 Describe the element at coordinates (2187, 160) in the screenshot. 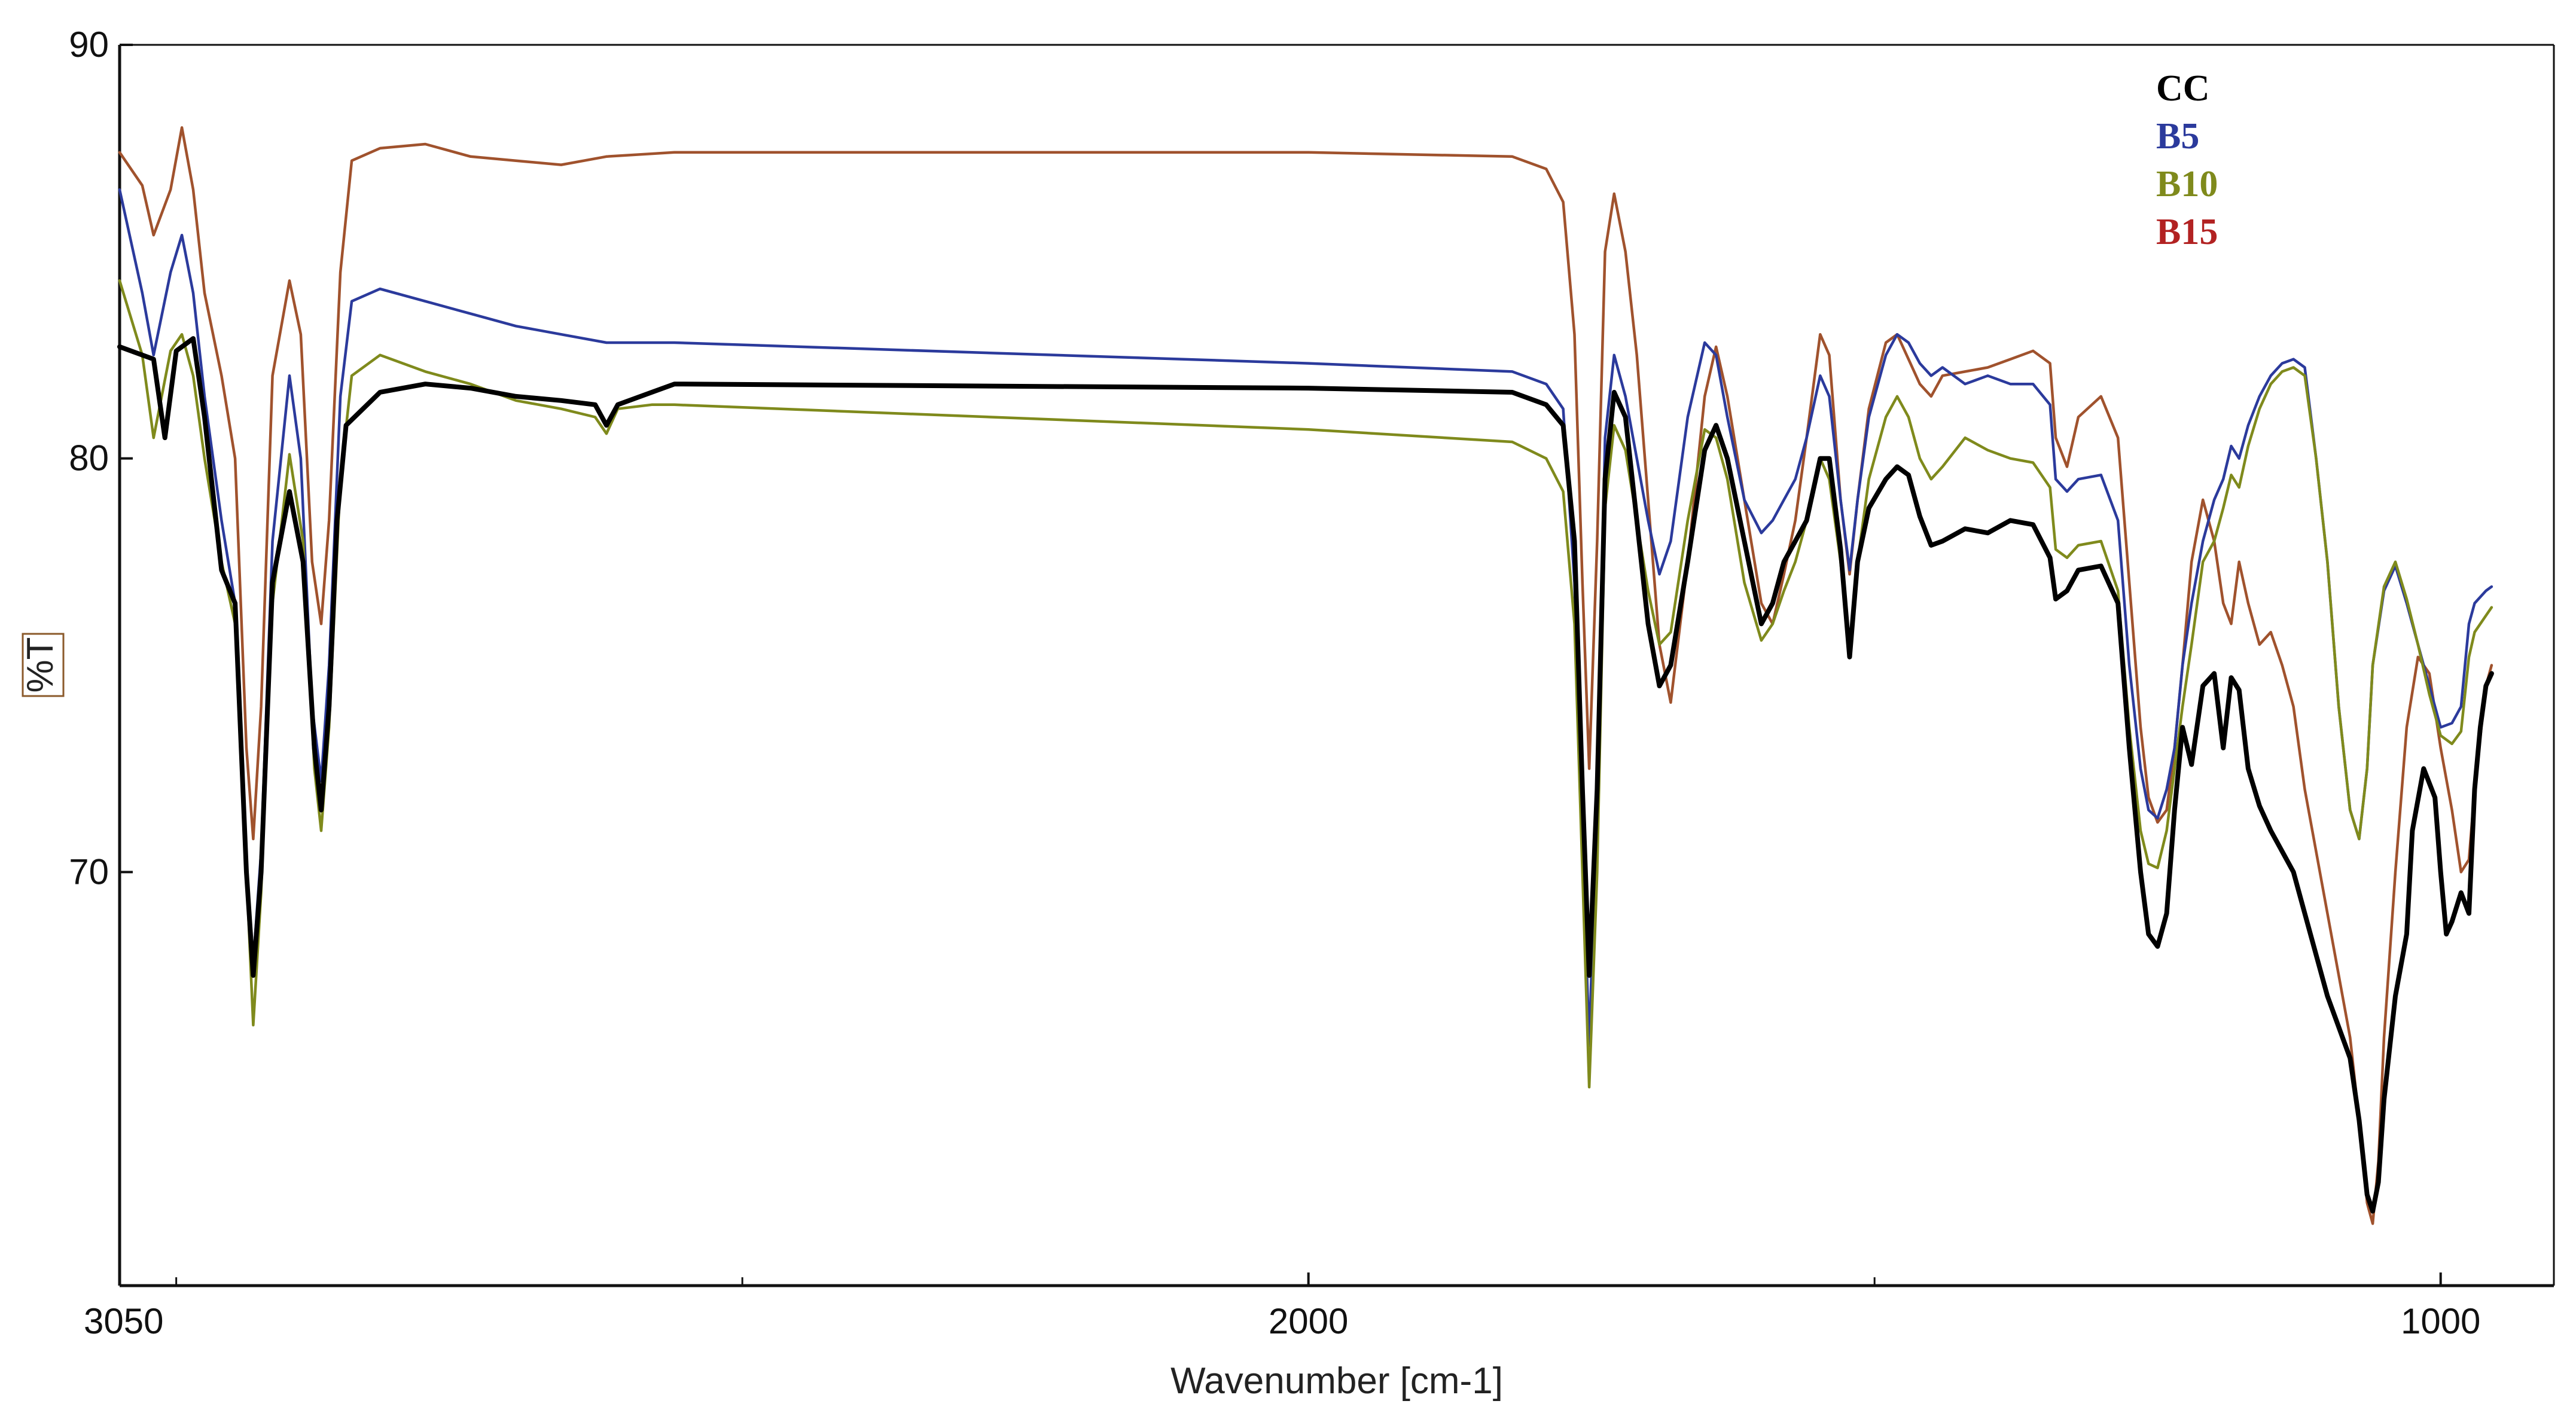

I see `legend: CC B5 B10 B15` at that location.